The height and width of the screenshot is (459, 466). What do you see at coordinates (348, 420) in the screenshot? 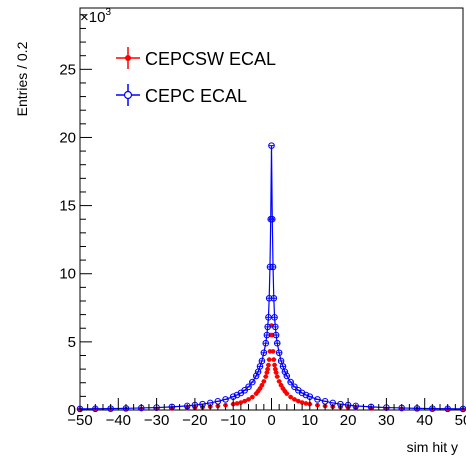
I see `x-tick-label: 20` at bounding box center [348, 420].